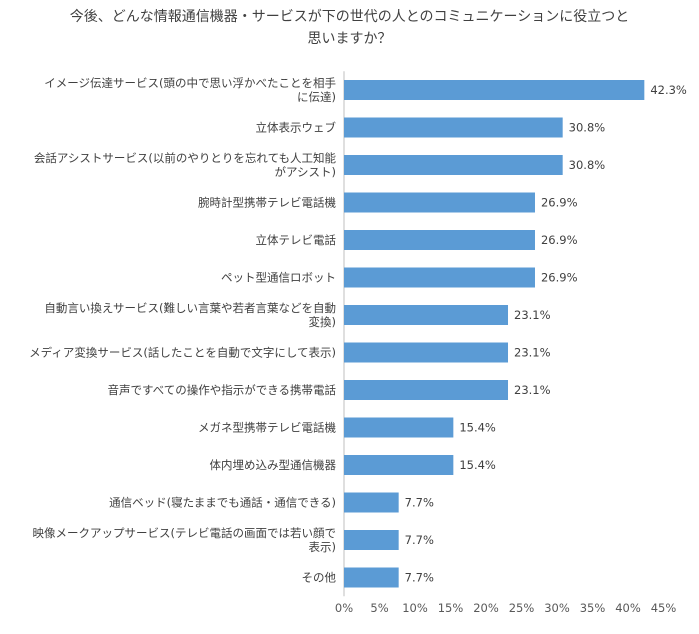  I want to click on x-tick-label-4: 20%, so click(486, 608).